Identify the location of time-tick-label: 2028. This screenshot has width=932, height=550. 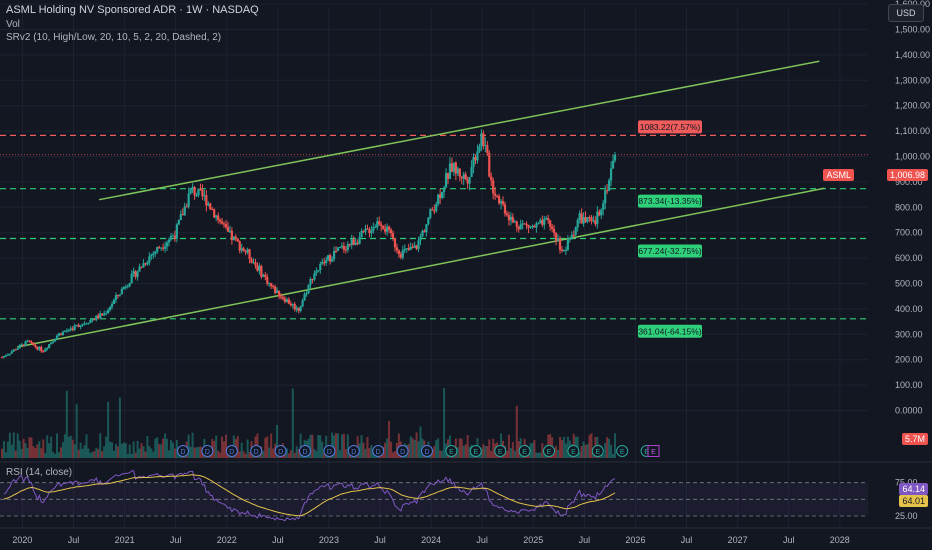
(840, 540).